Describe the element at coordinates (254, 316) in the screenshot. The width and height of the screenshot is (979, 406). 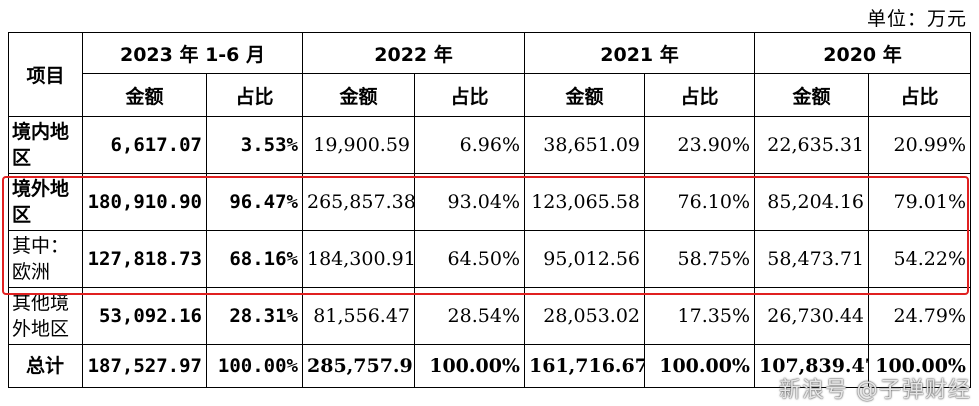
I see `cell-ratio: 28.31%` at that location.